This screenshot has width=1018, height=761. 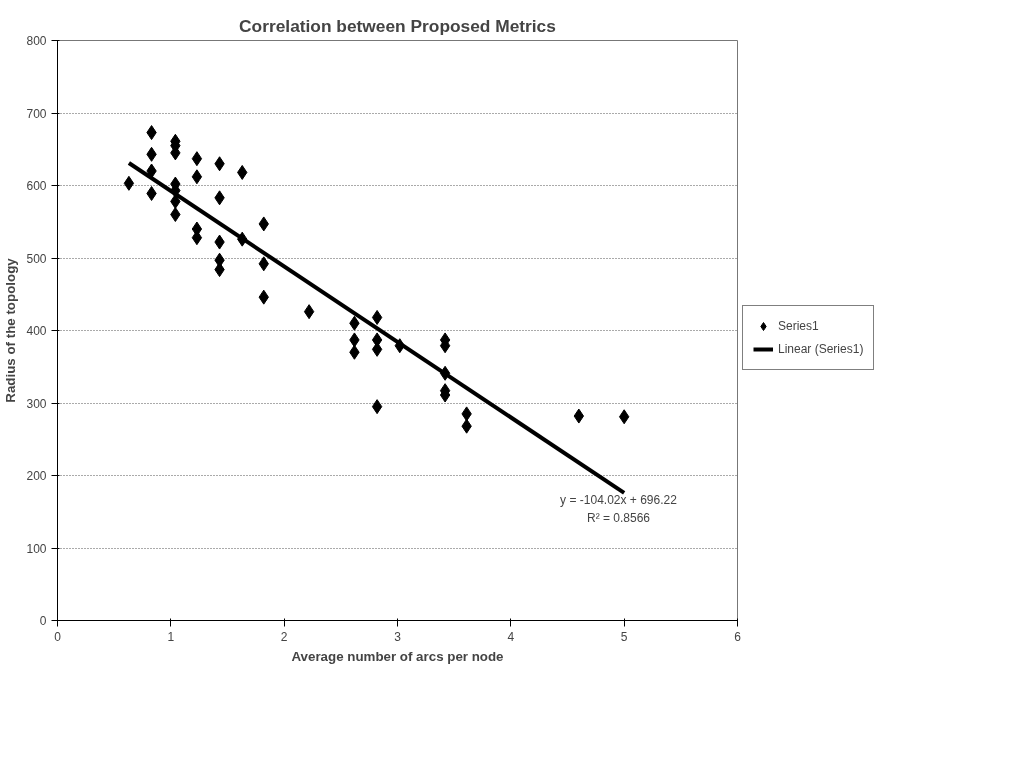 What do you see at coordinates (36, 331) in the screenshot?
I see `y-tick-label: 400` at bounding box center [36, 331].